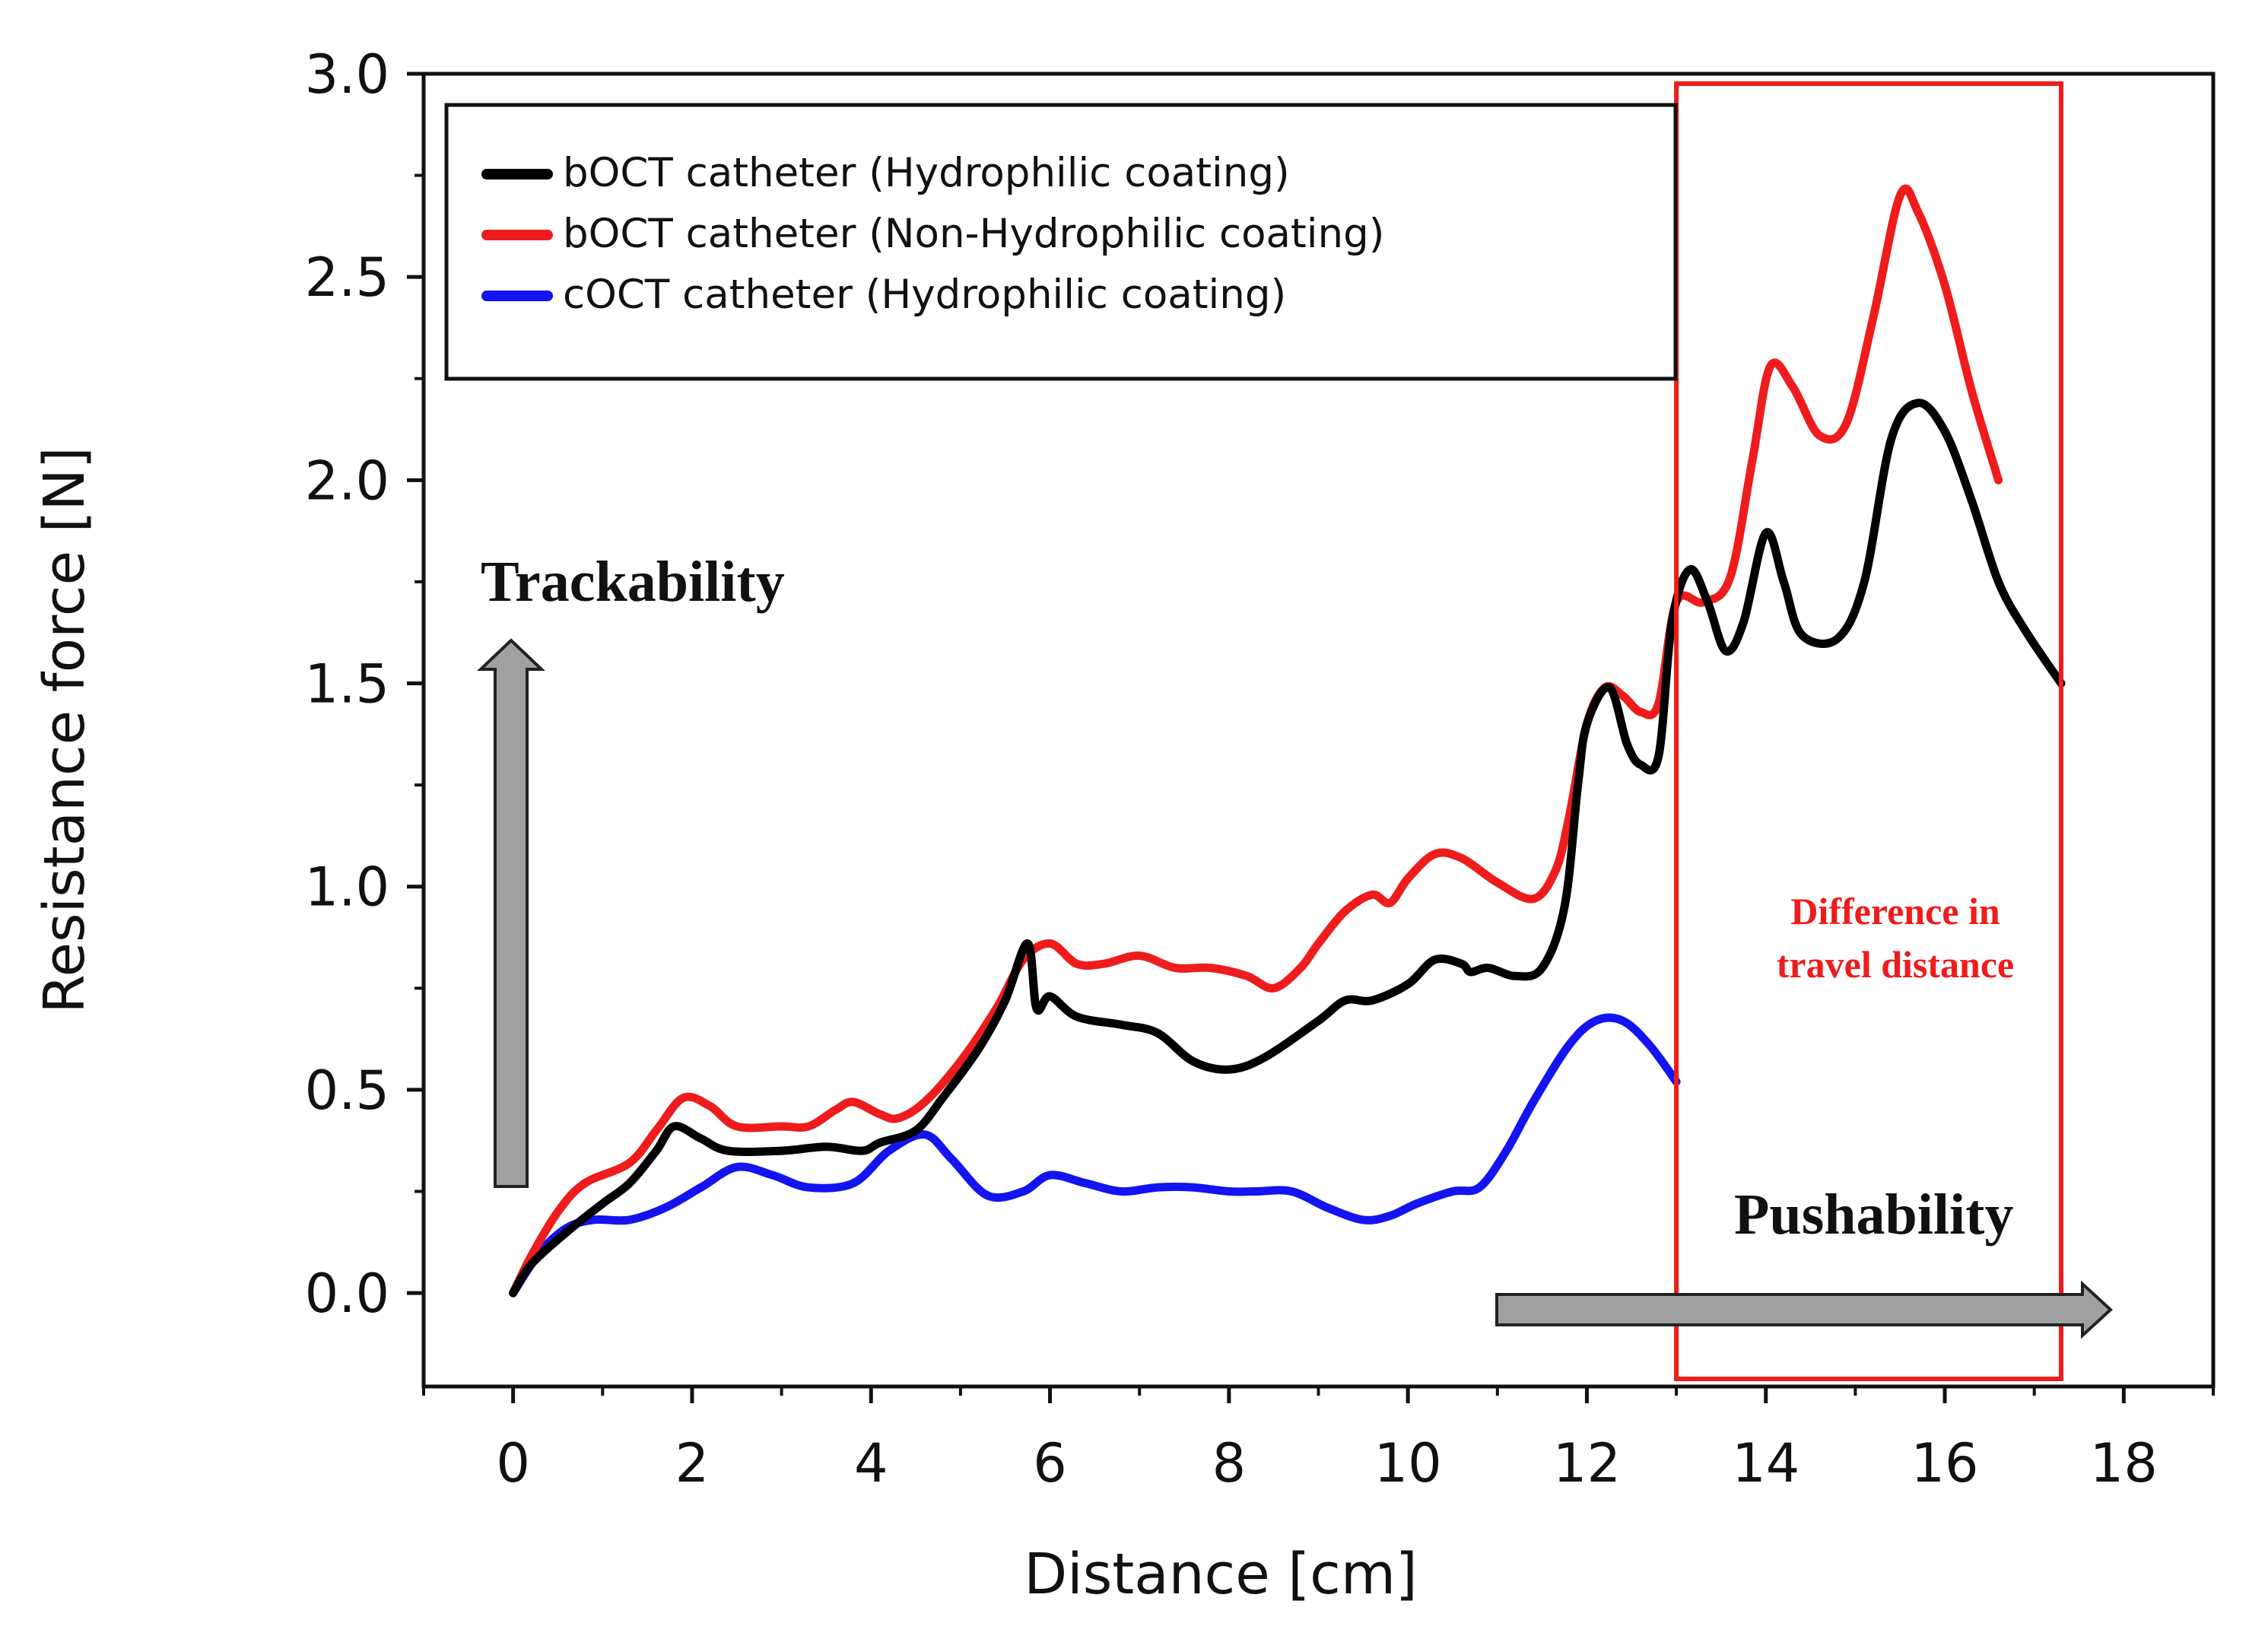 Image resolution: width=2268 pixels, height=1639 pixels. What do you see at coordinates (1318, 1440) in the screenshot?
I see `x-axis: 0 2 4 6 8 10 12 14 16 18` at bounding box center [1318, 1440].